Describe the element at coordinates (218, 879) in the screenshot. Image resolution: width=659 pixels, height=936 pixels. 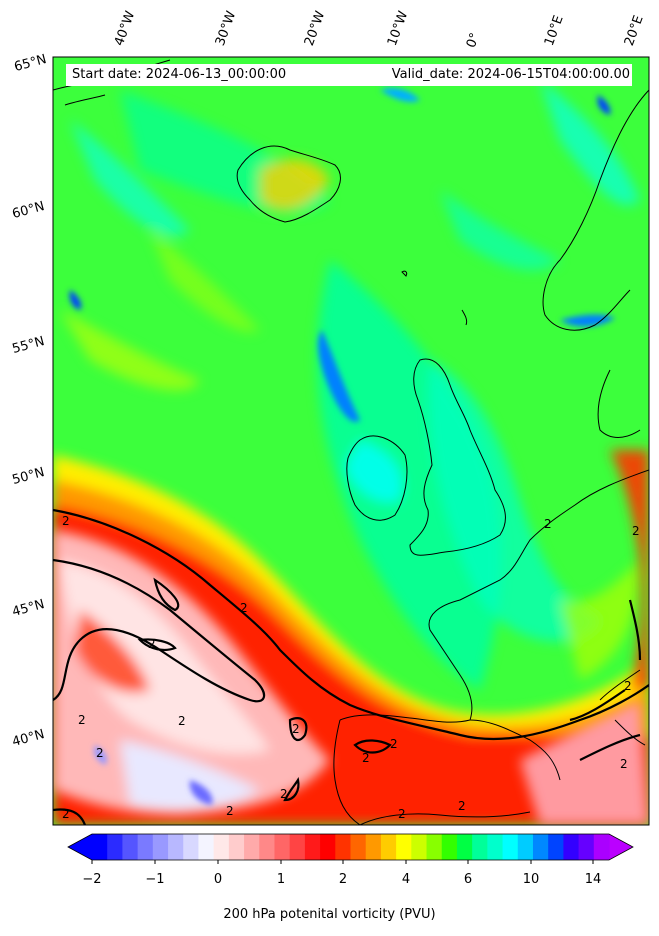
I see `colorbar-tick: 0` at that location.